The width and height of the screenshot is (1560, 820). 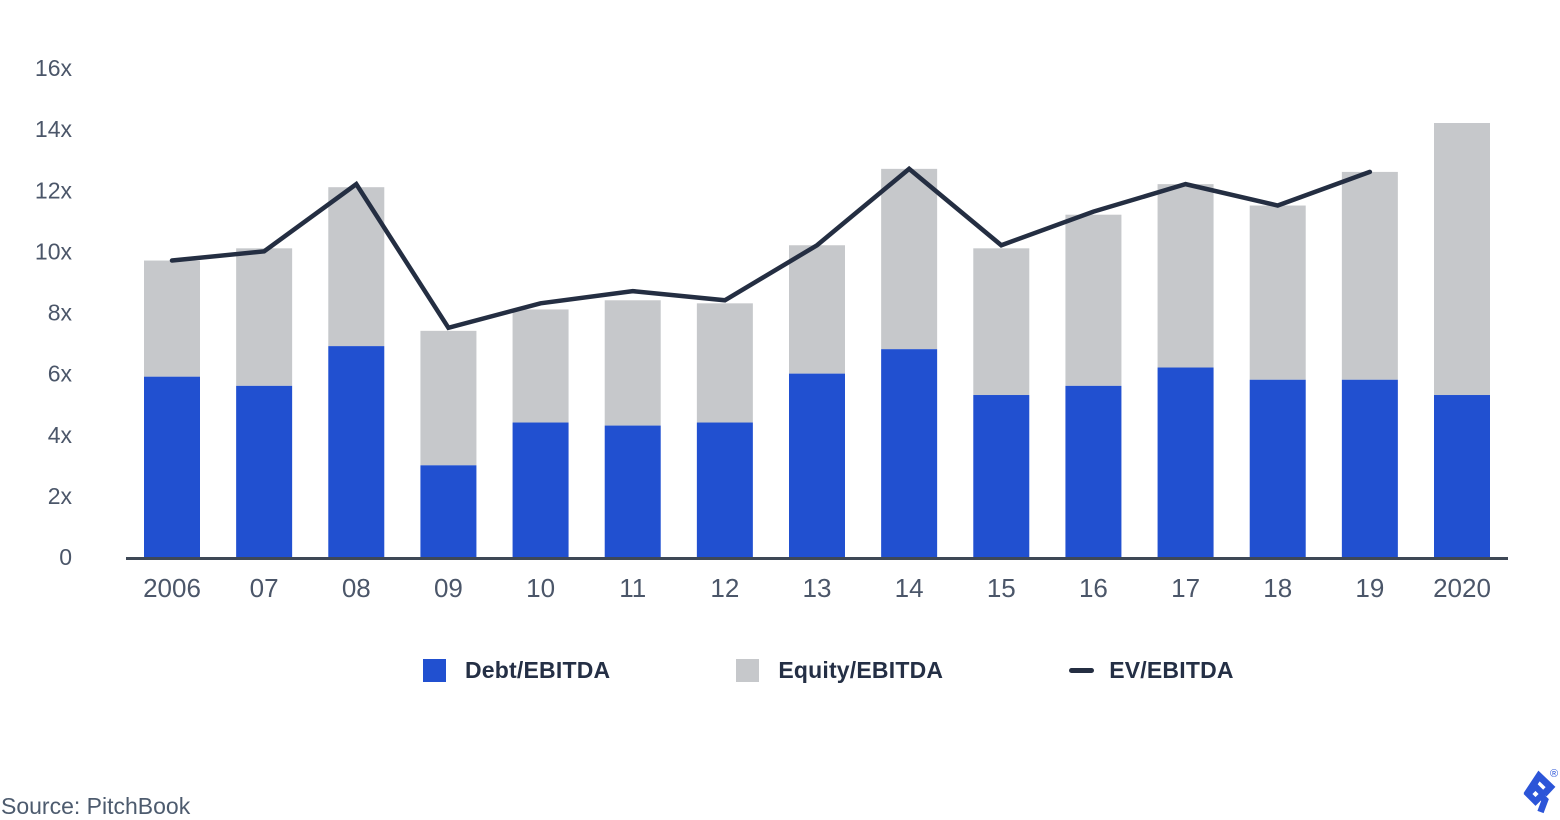 I want to click on toptal-logo: ®, so click(x=1540, y=791).